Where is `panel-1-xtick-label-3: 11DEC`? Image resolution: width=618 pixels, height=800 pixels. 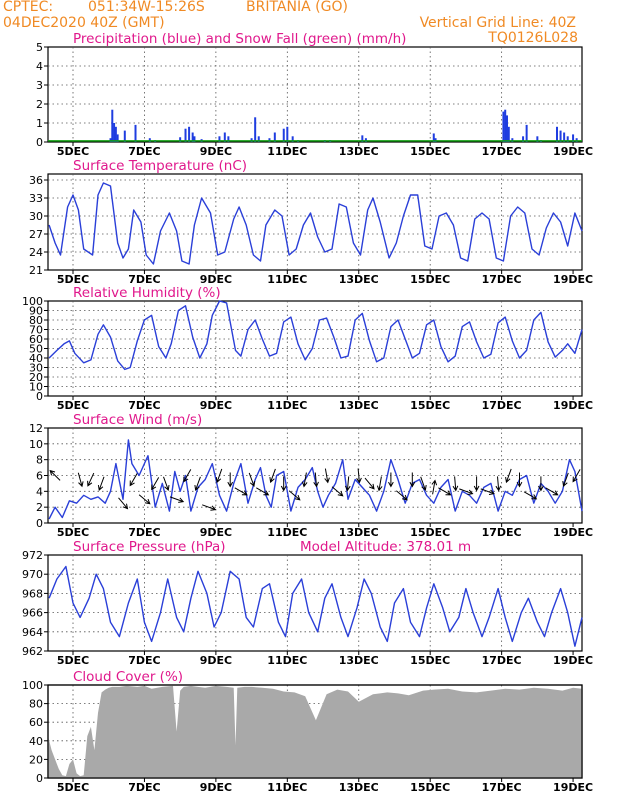 panel-1-xtick-label-3: 11DEC is located at coordinates (287, 279).